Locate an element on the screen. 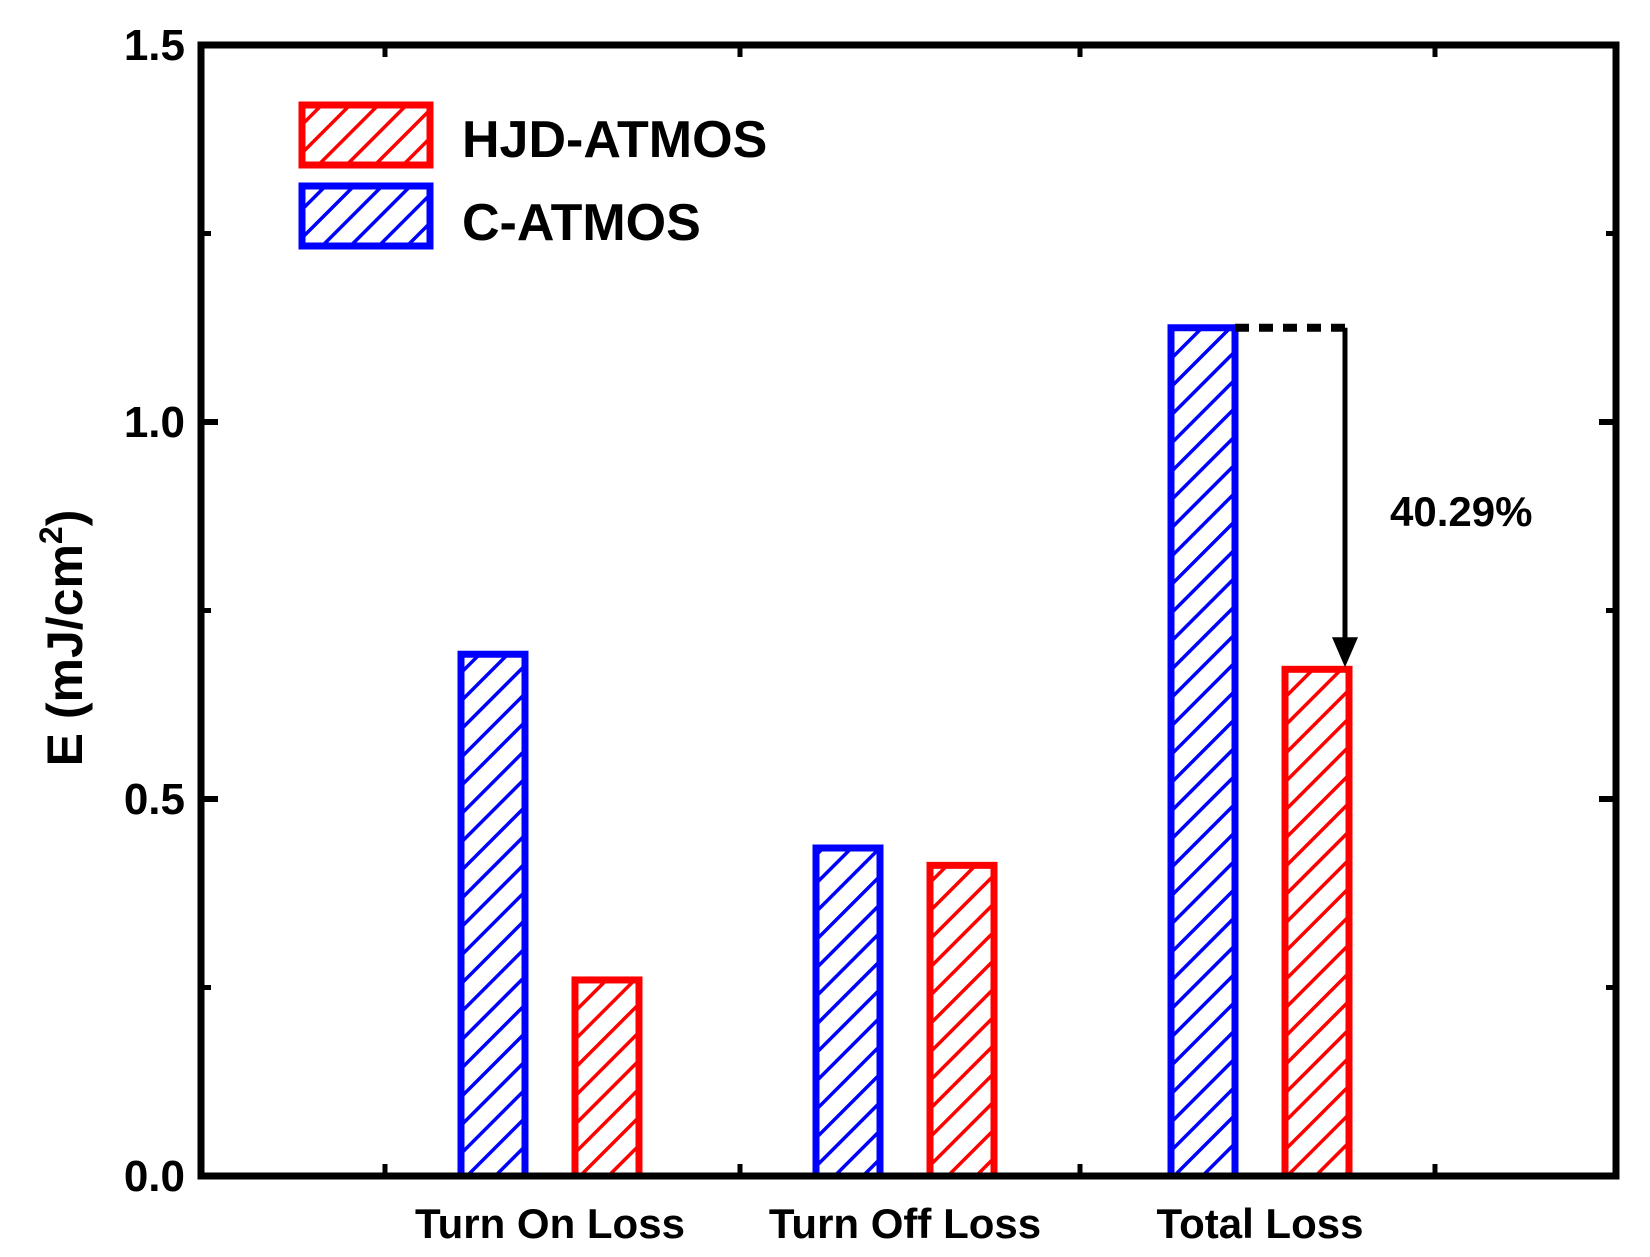  legend-label-hjd-atmos: HJD-ATMOS is located at coordinates (614, 140).